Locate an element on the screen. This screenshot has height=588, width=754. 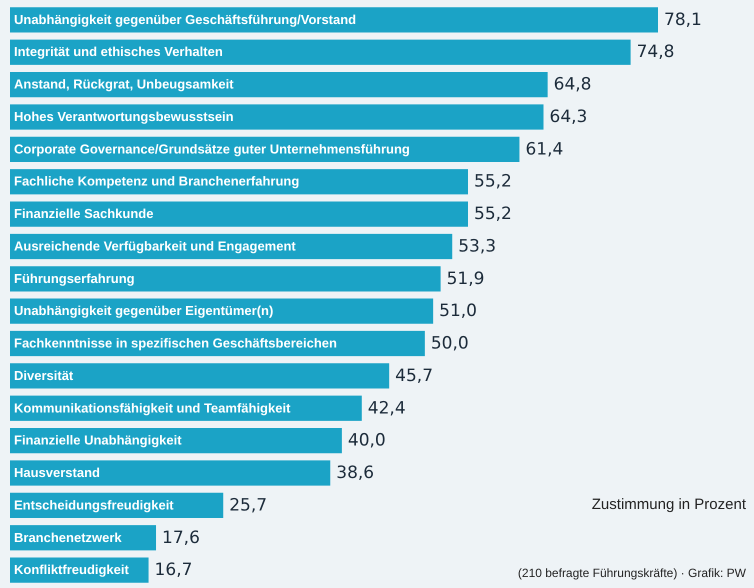
data-label: 40,0 is located at coordinates (367, 440).